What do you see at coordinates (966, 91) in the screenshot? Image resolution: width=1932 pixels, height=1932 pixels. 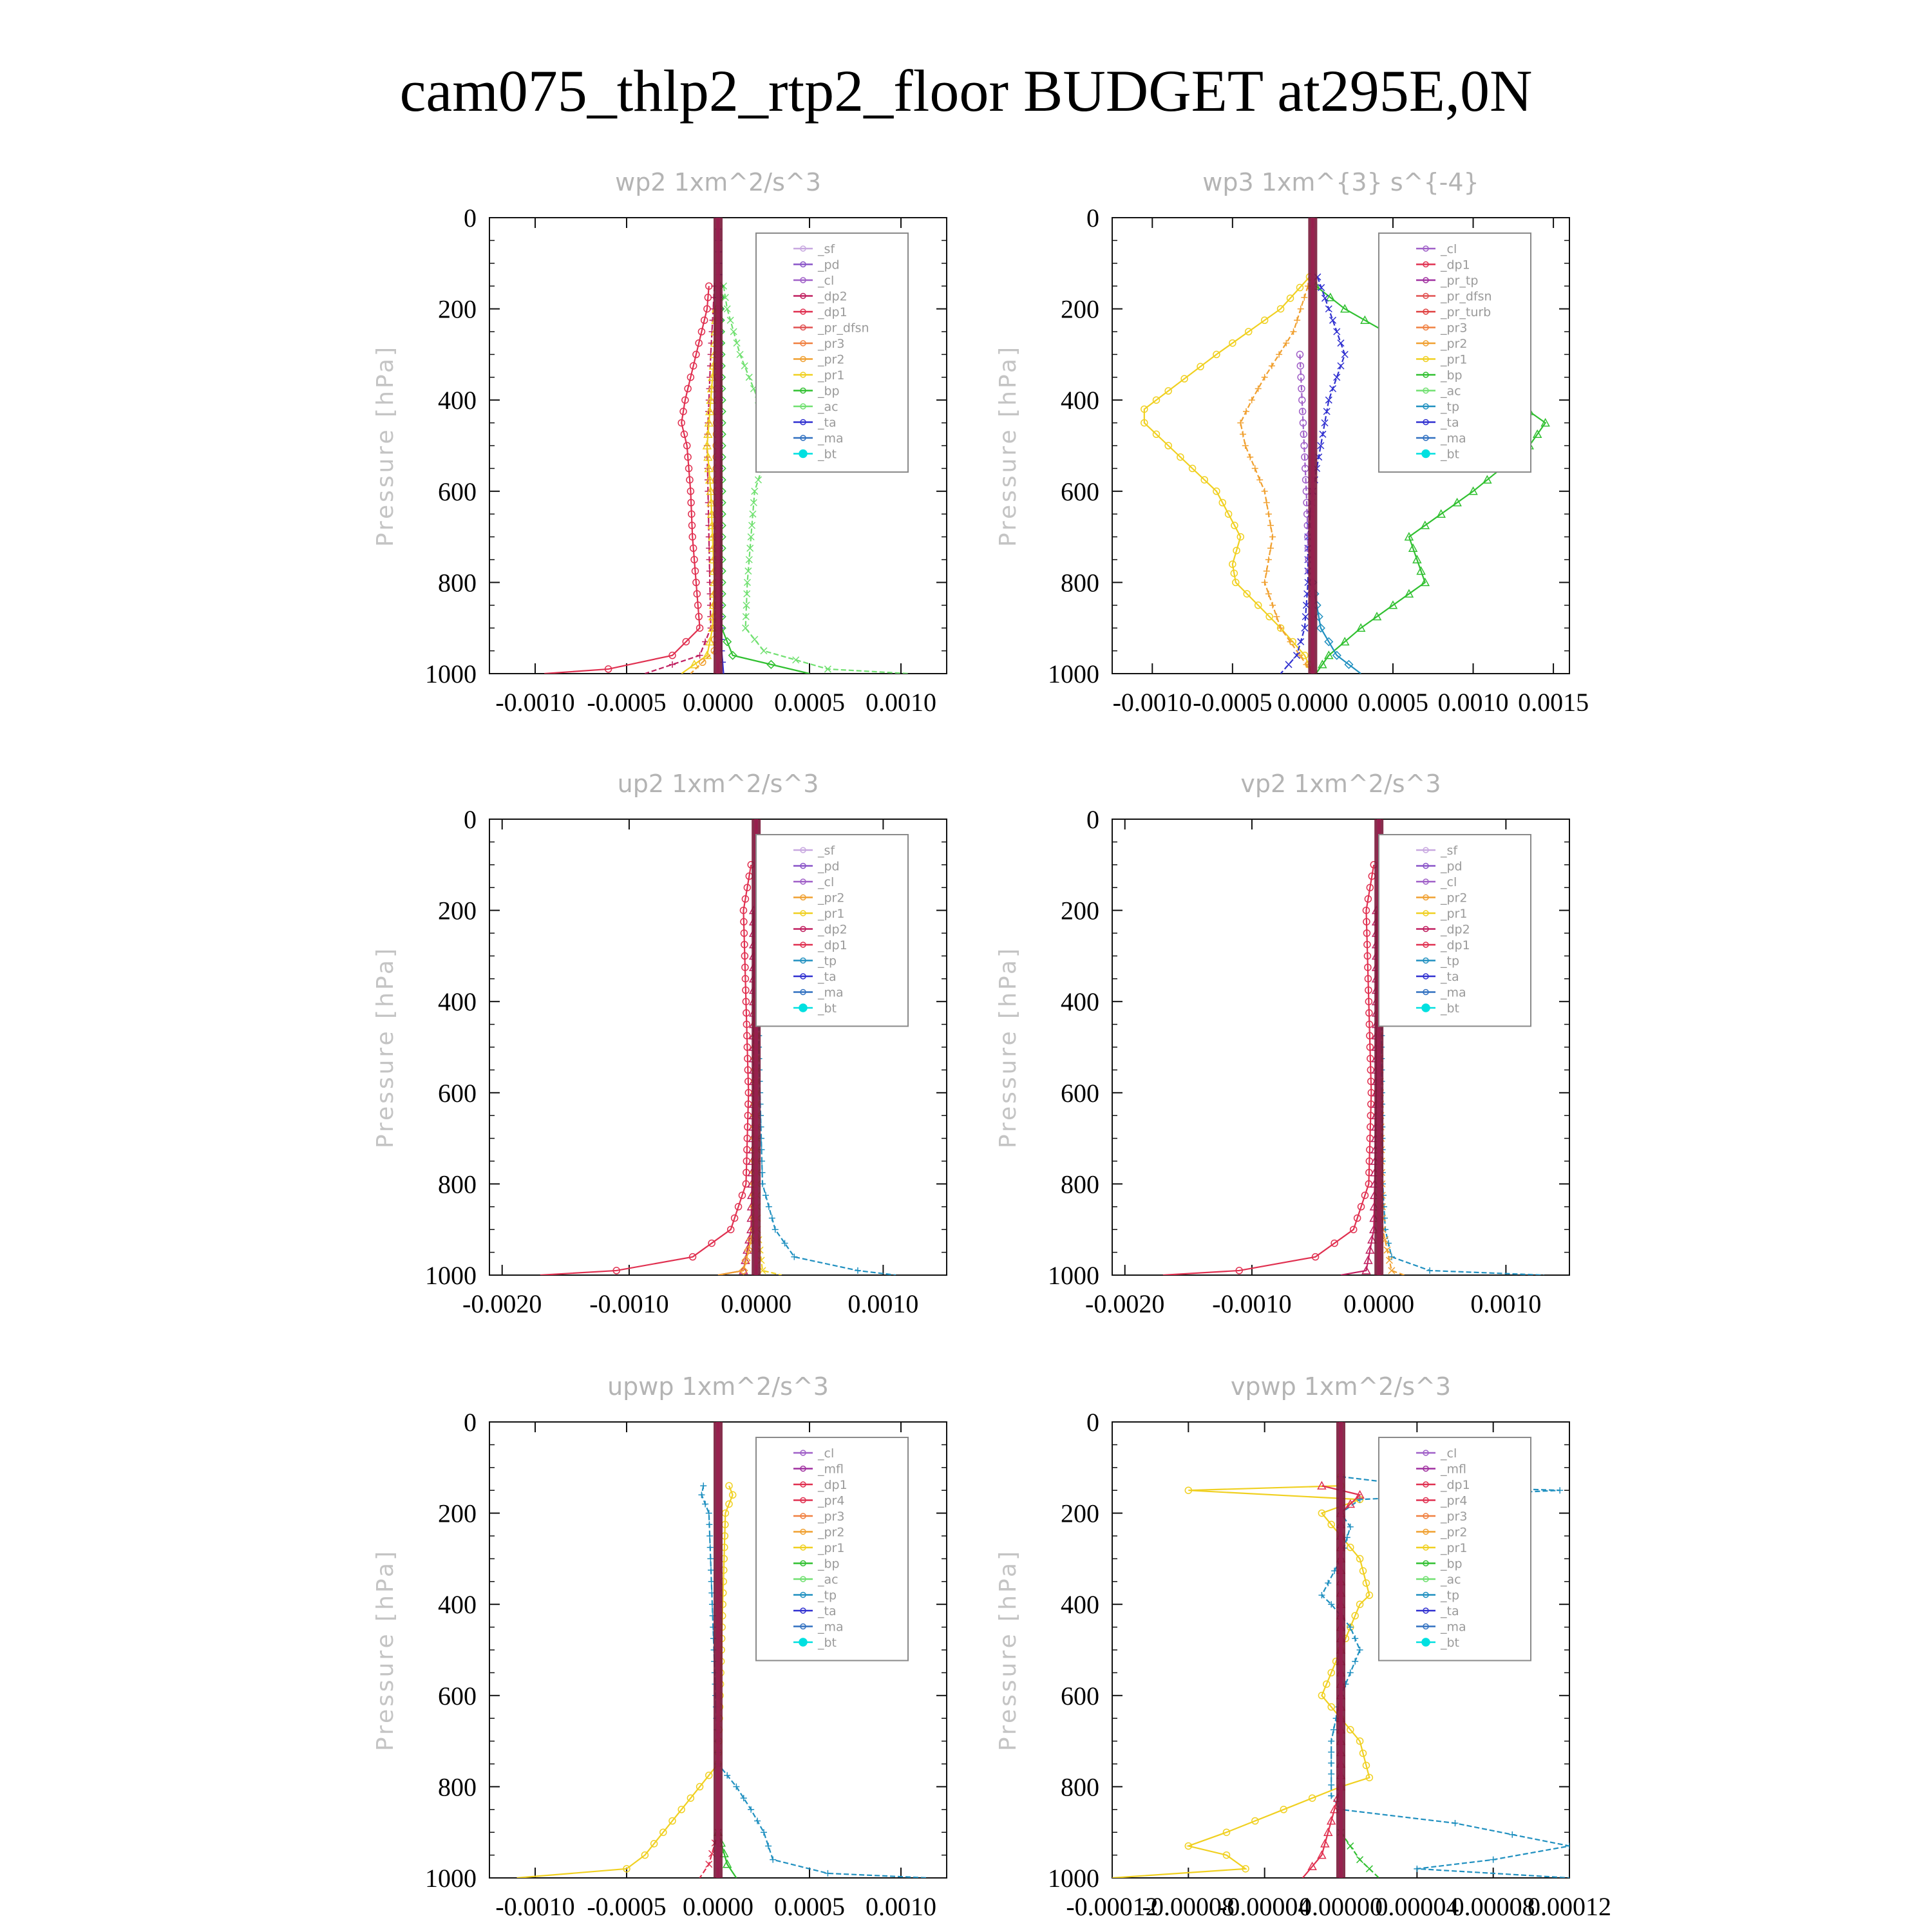 I see `figure-title: cam075_thlp2_rtp2_floor BUDGET at295E,0N` at bounding box center [966, 91].